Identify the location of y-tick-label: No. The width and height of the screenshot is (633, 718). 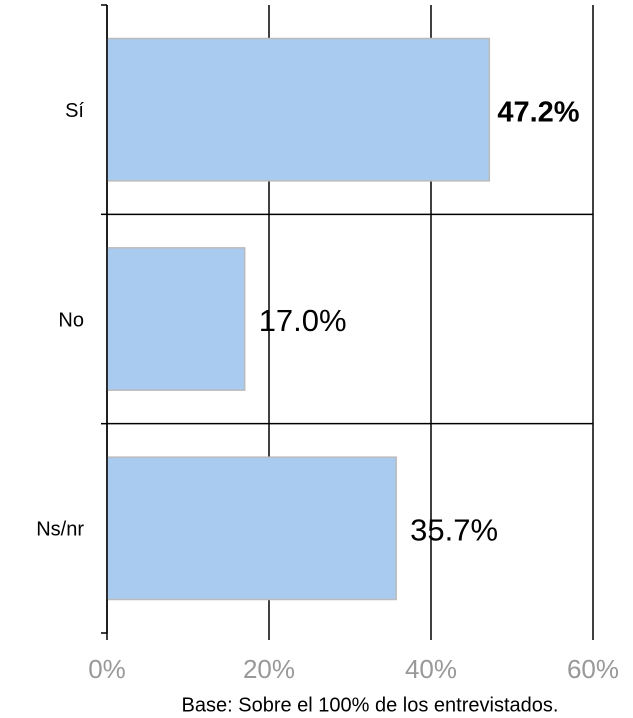
(71, 320).